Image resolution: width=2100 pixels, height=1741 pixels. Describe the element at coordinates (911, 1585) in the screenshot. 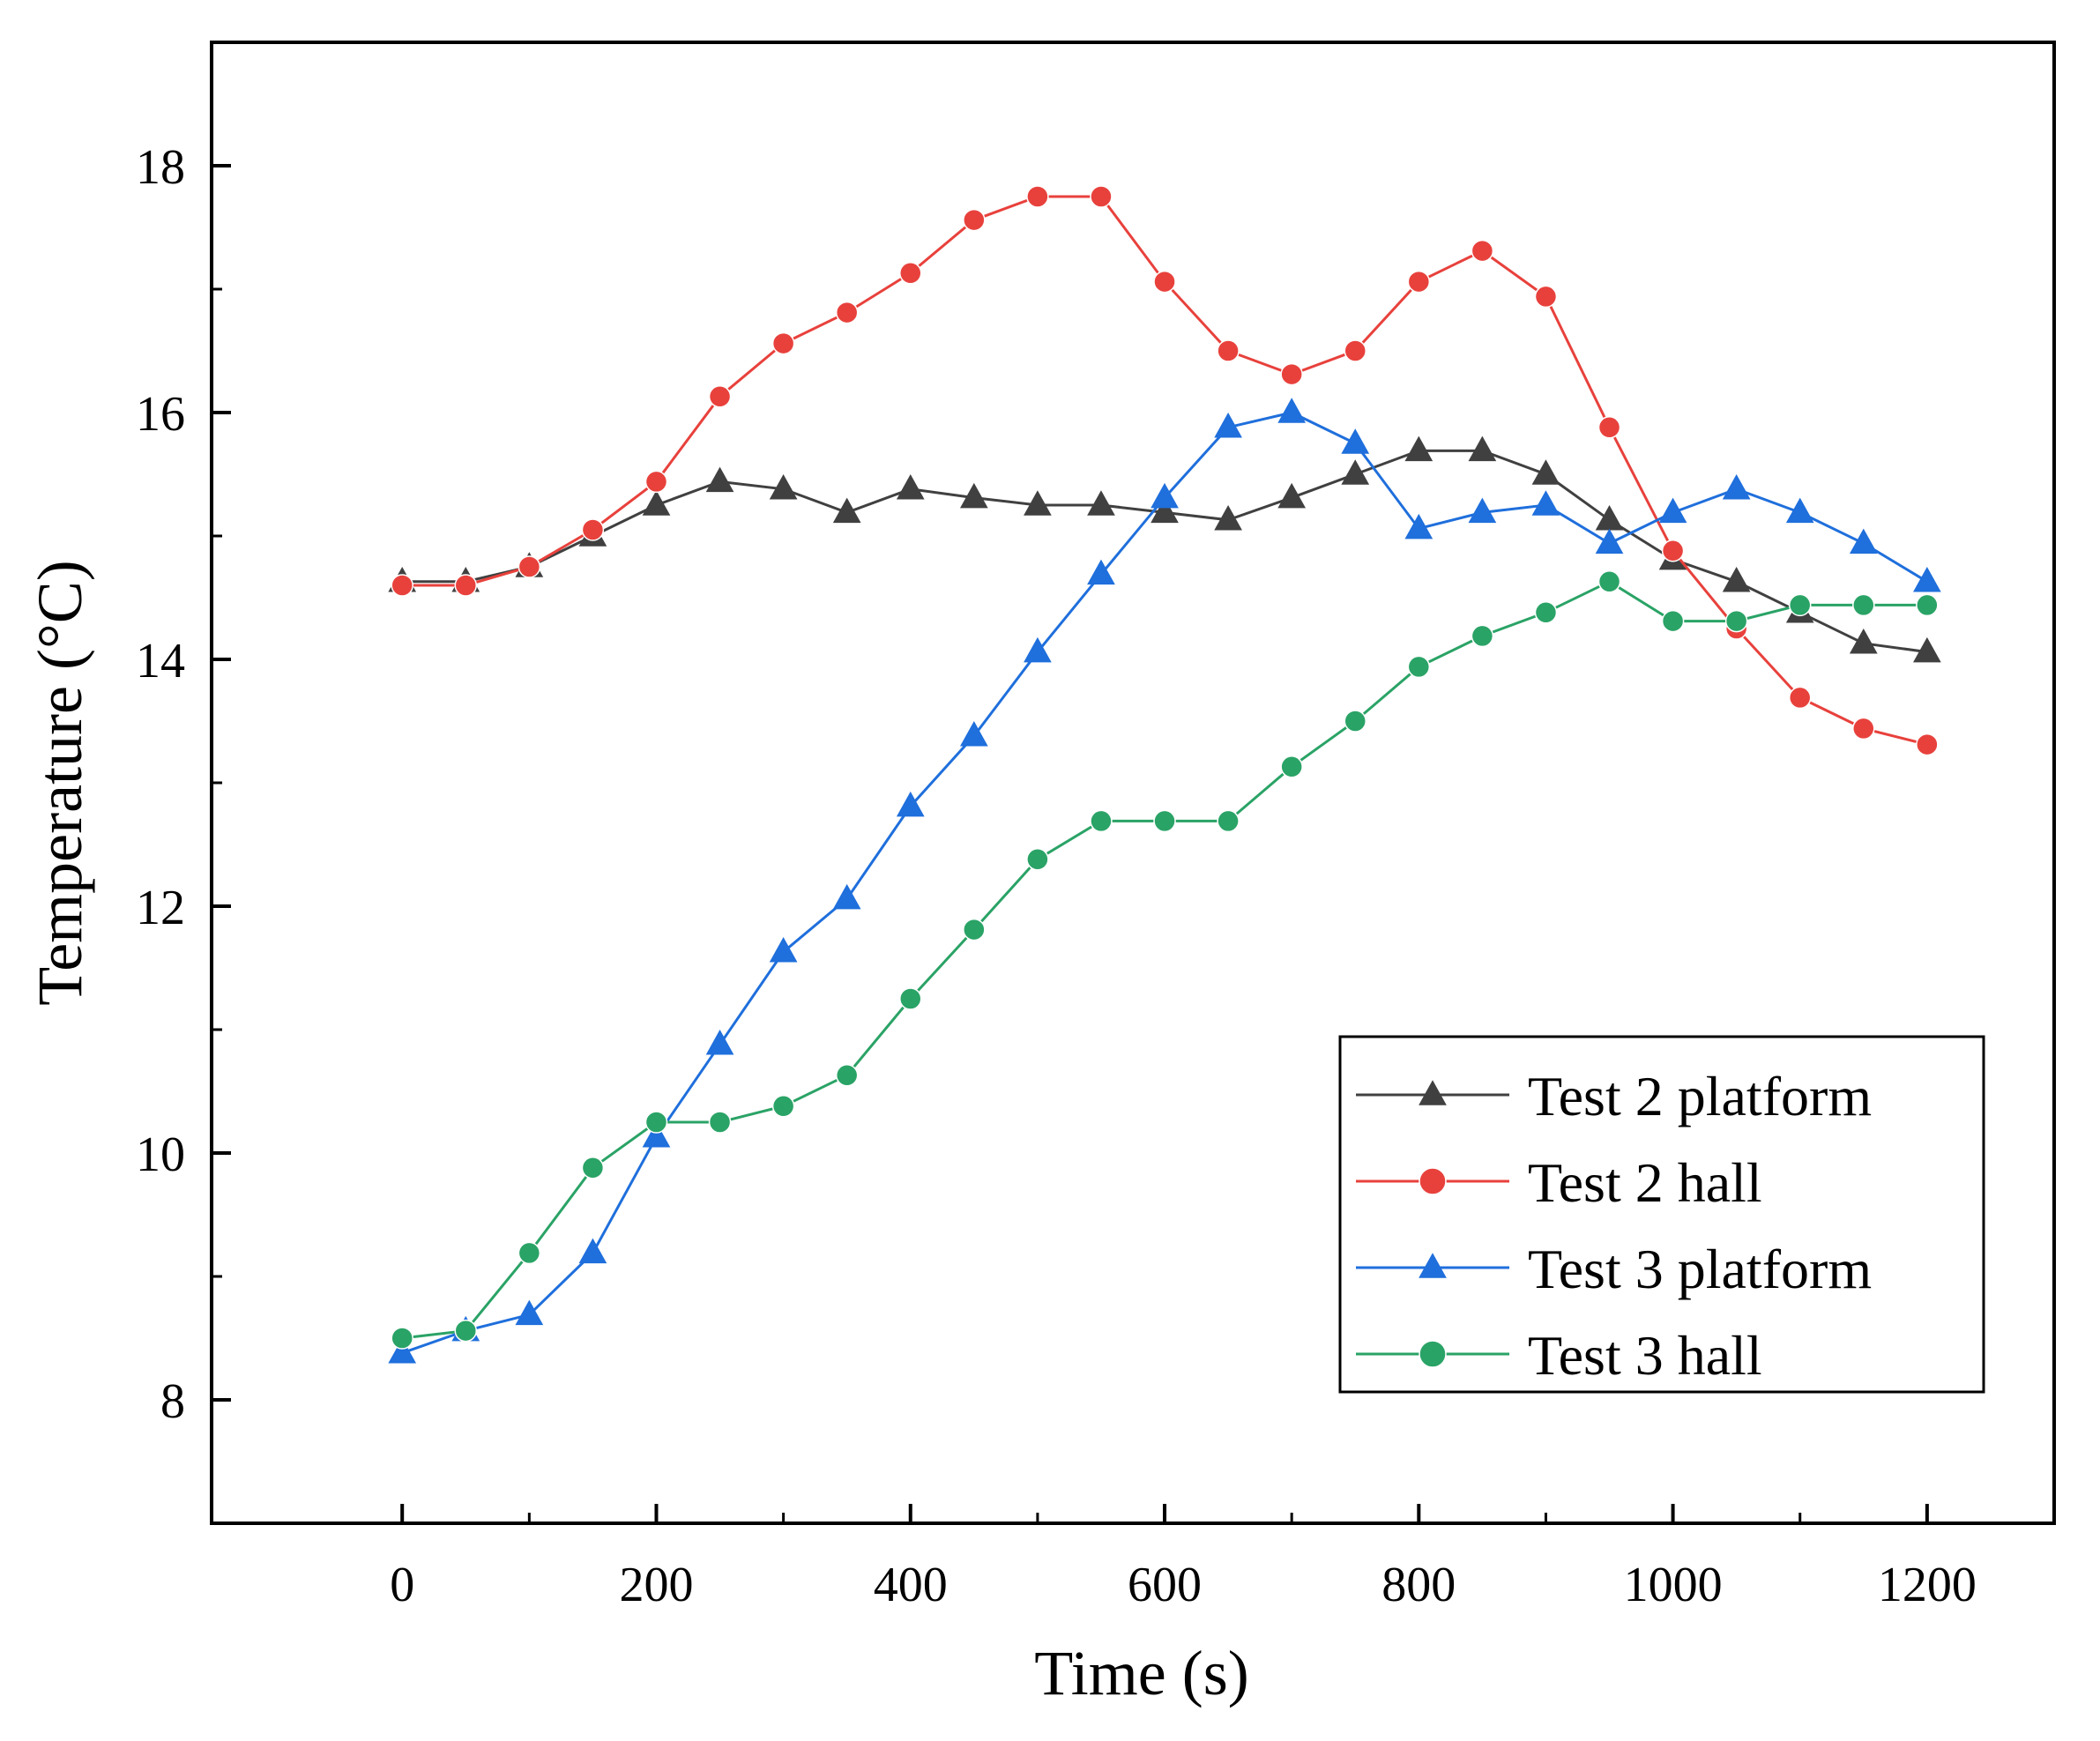

I see `x-tick-label-400: 400` at that location.